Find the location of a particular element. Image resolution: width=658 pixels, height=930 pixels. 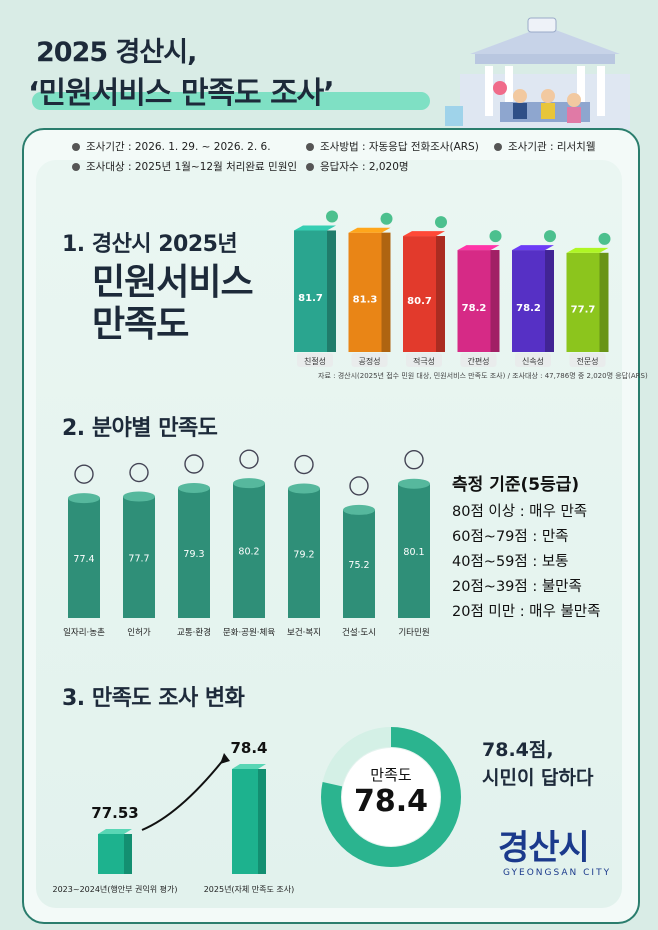

category-label: 신속성 is located at coordinates (533, 361).